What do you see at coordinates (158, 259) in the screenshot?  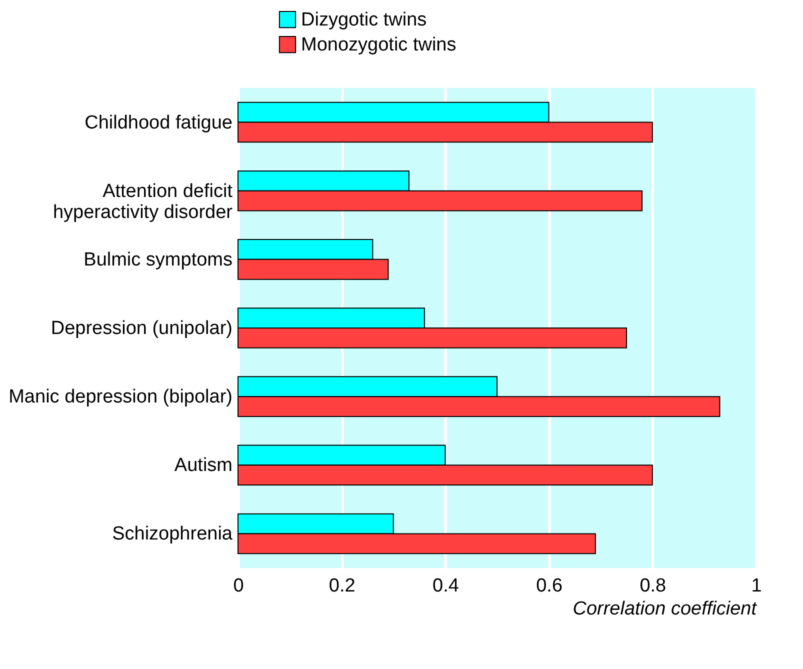 I see `y-tick-label: Bulmic symptoms` at bounding box center [158, 259].